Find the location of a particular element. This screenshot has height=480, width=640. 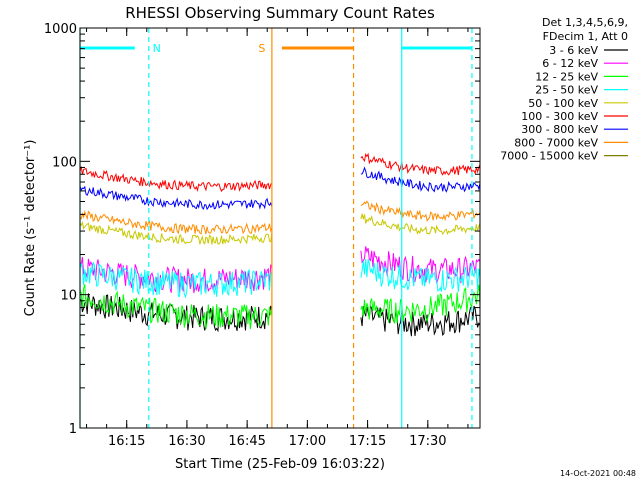

y-tick-label-3: 1000 is located at coordinates (60, 29).